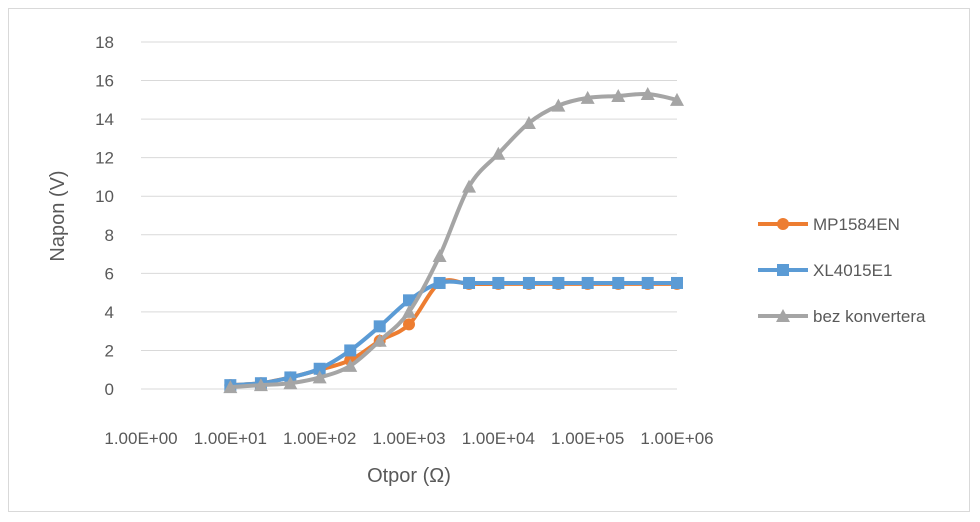  What do you see at coordinates (409, 476) in the screenshot?
I see `x-axis-title: Otpor (Ω)` at bounding box center [409, 476].